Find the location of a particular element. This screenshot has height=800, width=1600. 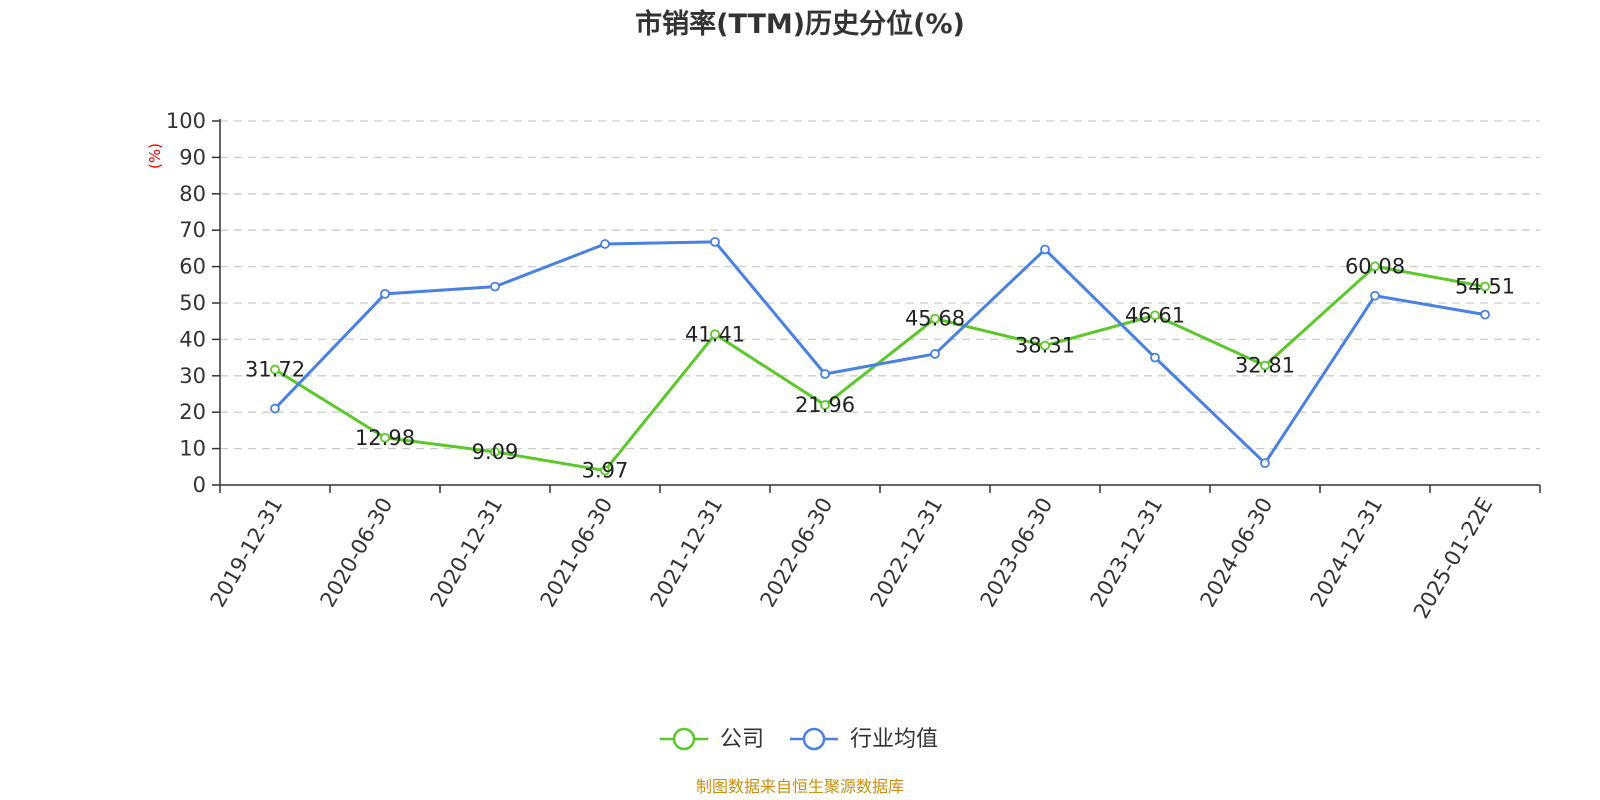

data-label-company-1: 12.98 is located at coordinates (385, 438).